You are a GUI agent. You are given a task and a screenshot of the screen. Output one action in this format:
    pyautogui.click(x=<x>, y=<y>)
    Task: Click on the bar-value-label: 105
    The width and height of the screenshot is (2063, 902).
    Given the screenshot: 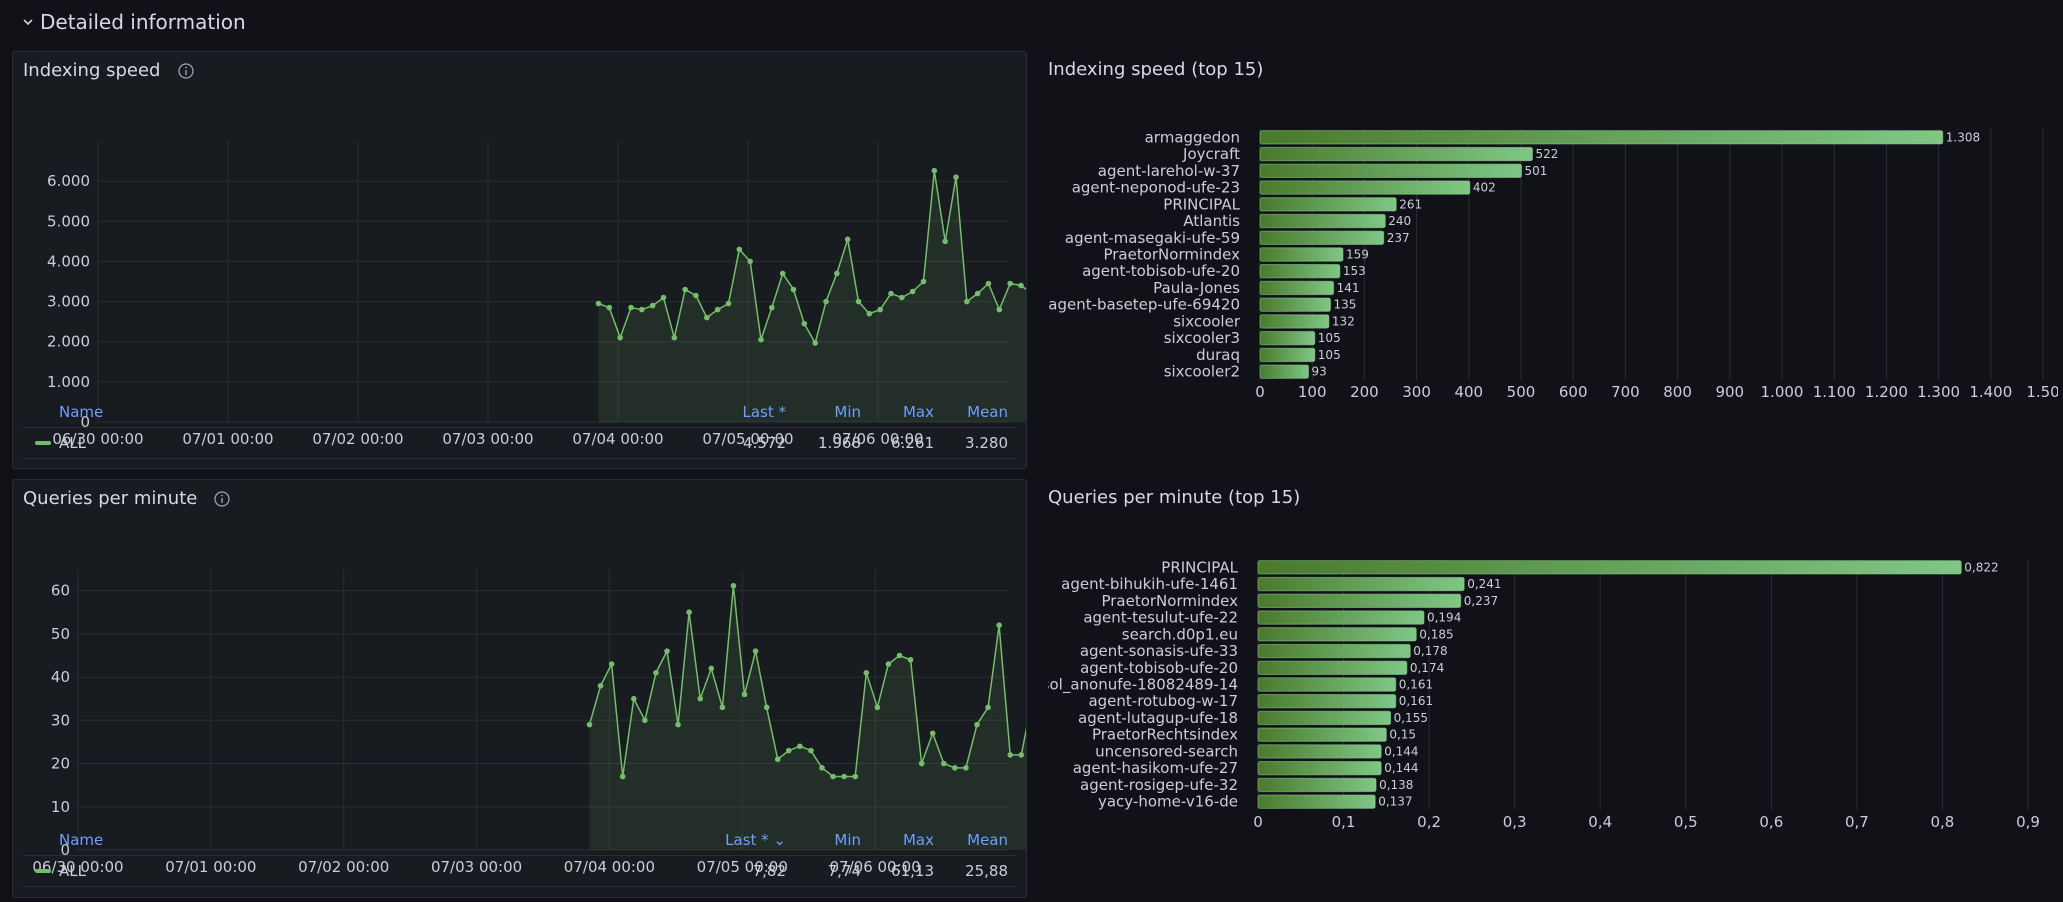 What is the action you would take?
    pyautogui.click(x=1329, y=338)
    